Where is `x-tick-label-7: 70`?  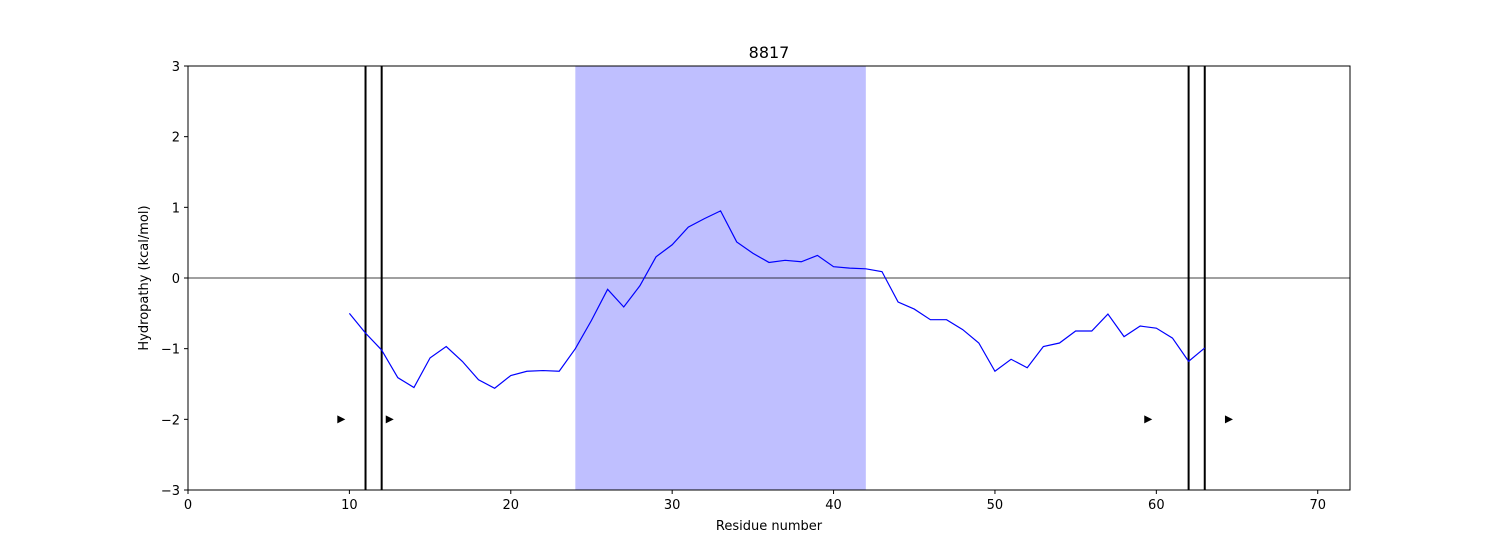
x-tick-label-7: 70 is located at coordinates (1317, 505).